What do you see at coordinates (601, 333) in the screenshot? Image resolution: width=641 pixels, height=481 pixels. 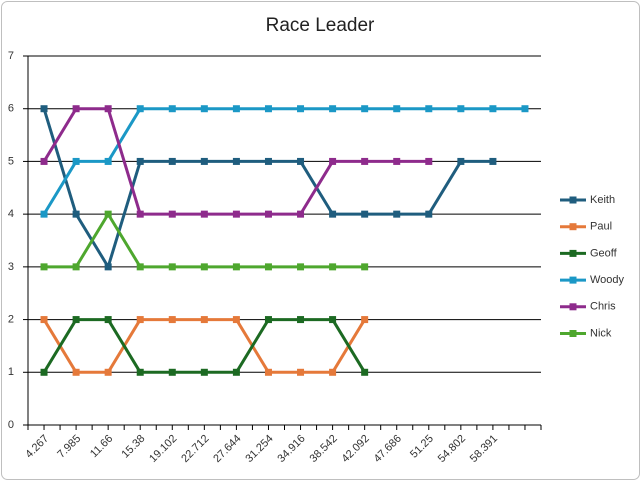 I see `legend-label: Nick` at bounding box center [601, 333].